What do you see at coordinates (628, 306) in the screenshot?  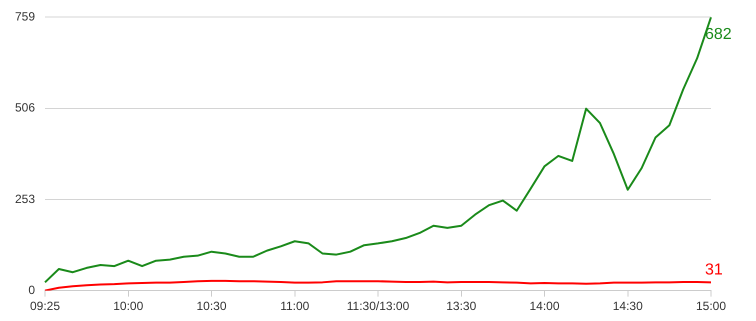 I see `x-tick-label: 14:30` at bounding box center [628, 306].